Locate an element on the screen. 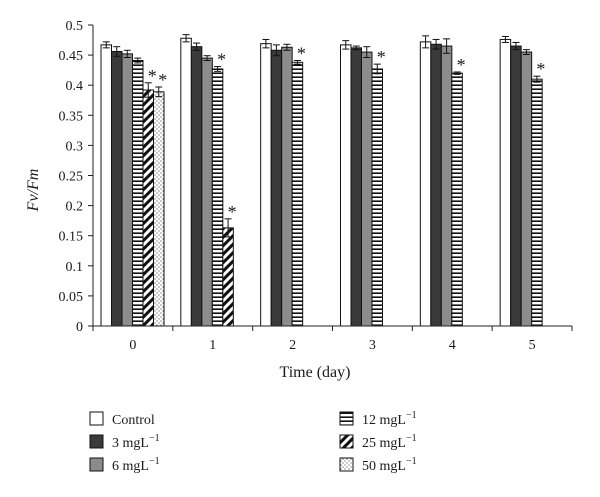 Image resolution: width=600 pixels, height=497 pixels. y-tick-label: 0 is located at coordinates (79, 327).